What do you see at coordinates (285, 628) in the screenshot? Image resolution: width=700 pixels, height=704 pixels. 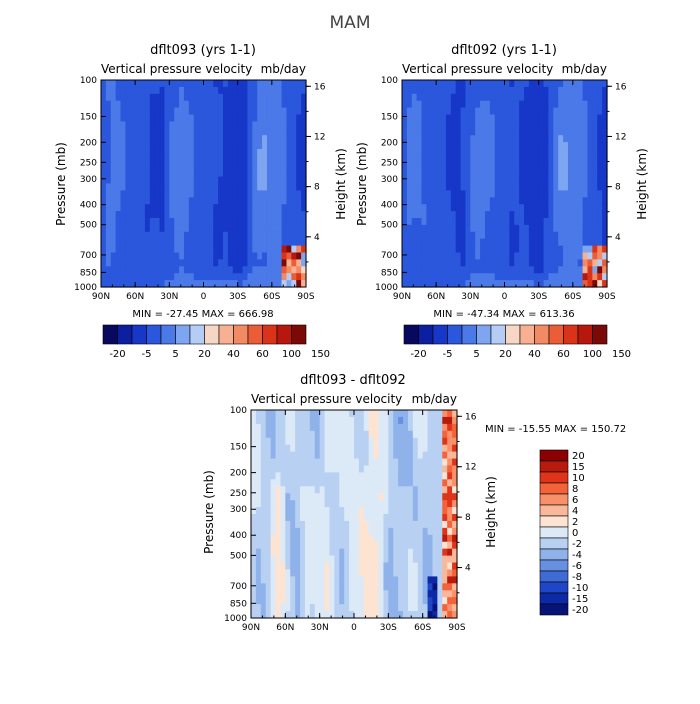 I see `x-tick-label: 60N` at bounding box center [285, 628].